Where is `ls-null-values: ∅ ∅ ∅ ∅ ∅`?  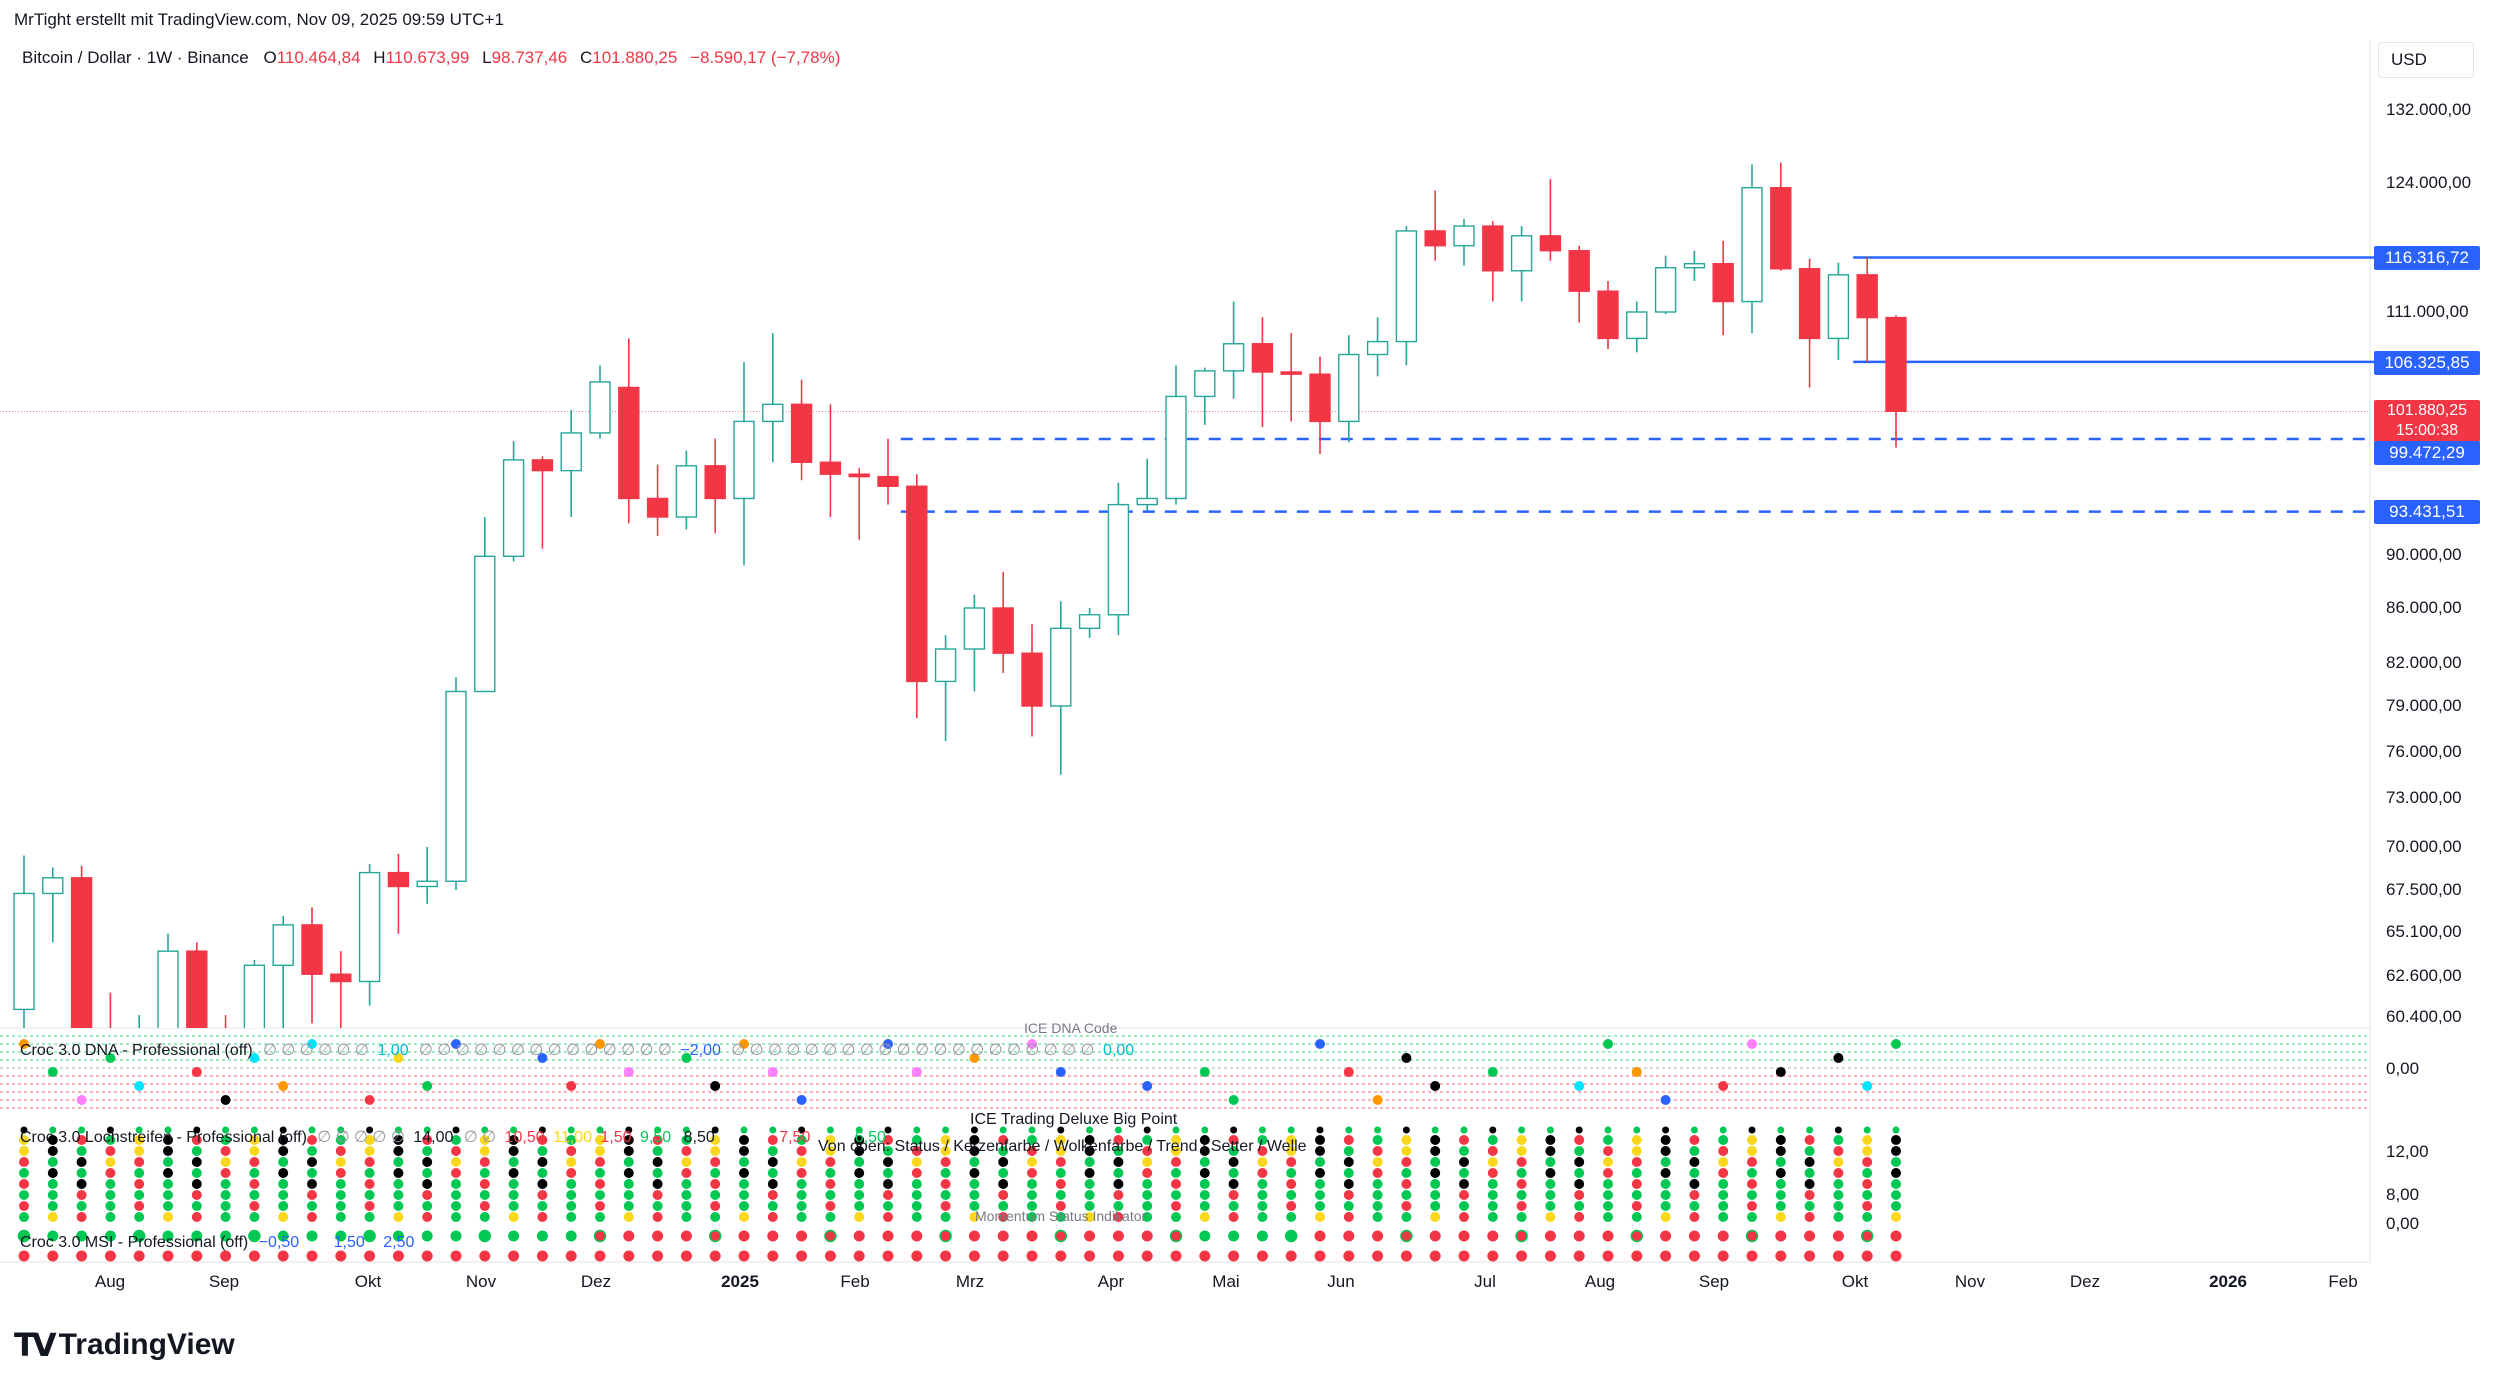 ls-null-values: ∅ ∅ ∅ ∅ ∅ is located at coordinates (361, 1137).